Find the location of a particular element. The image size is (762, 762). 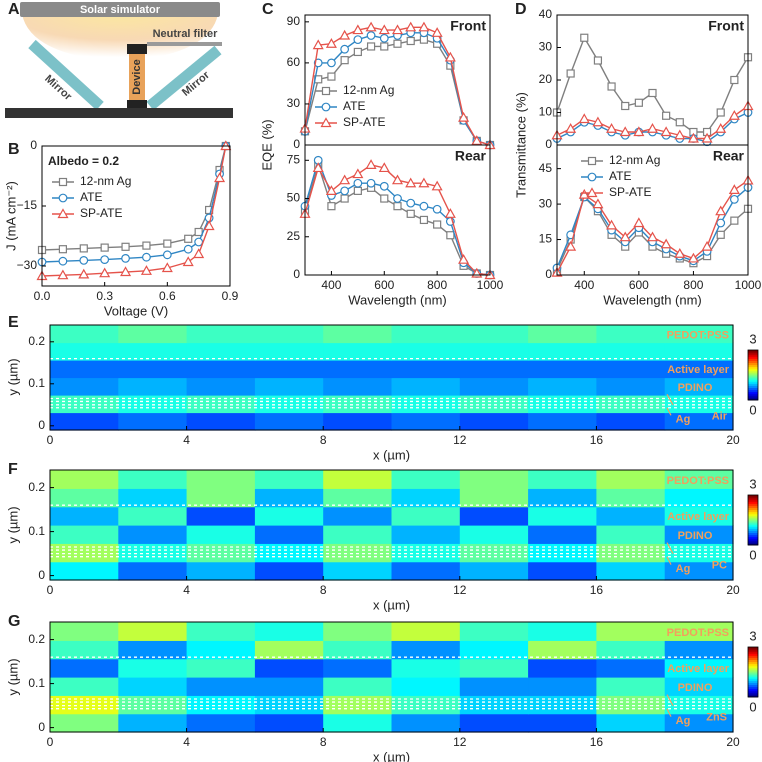

x-tick-label: 12 is located at coordinates (460, 742).